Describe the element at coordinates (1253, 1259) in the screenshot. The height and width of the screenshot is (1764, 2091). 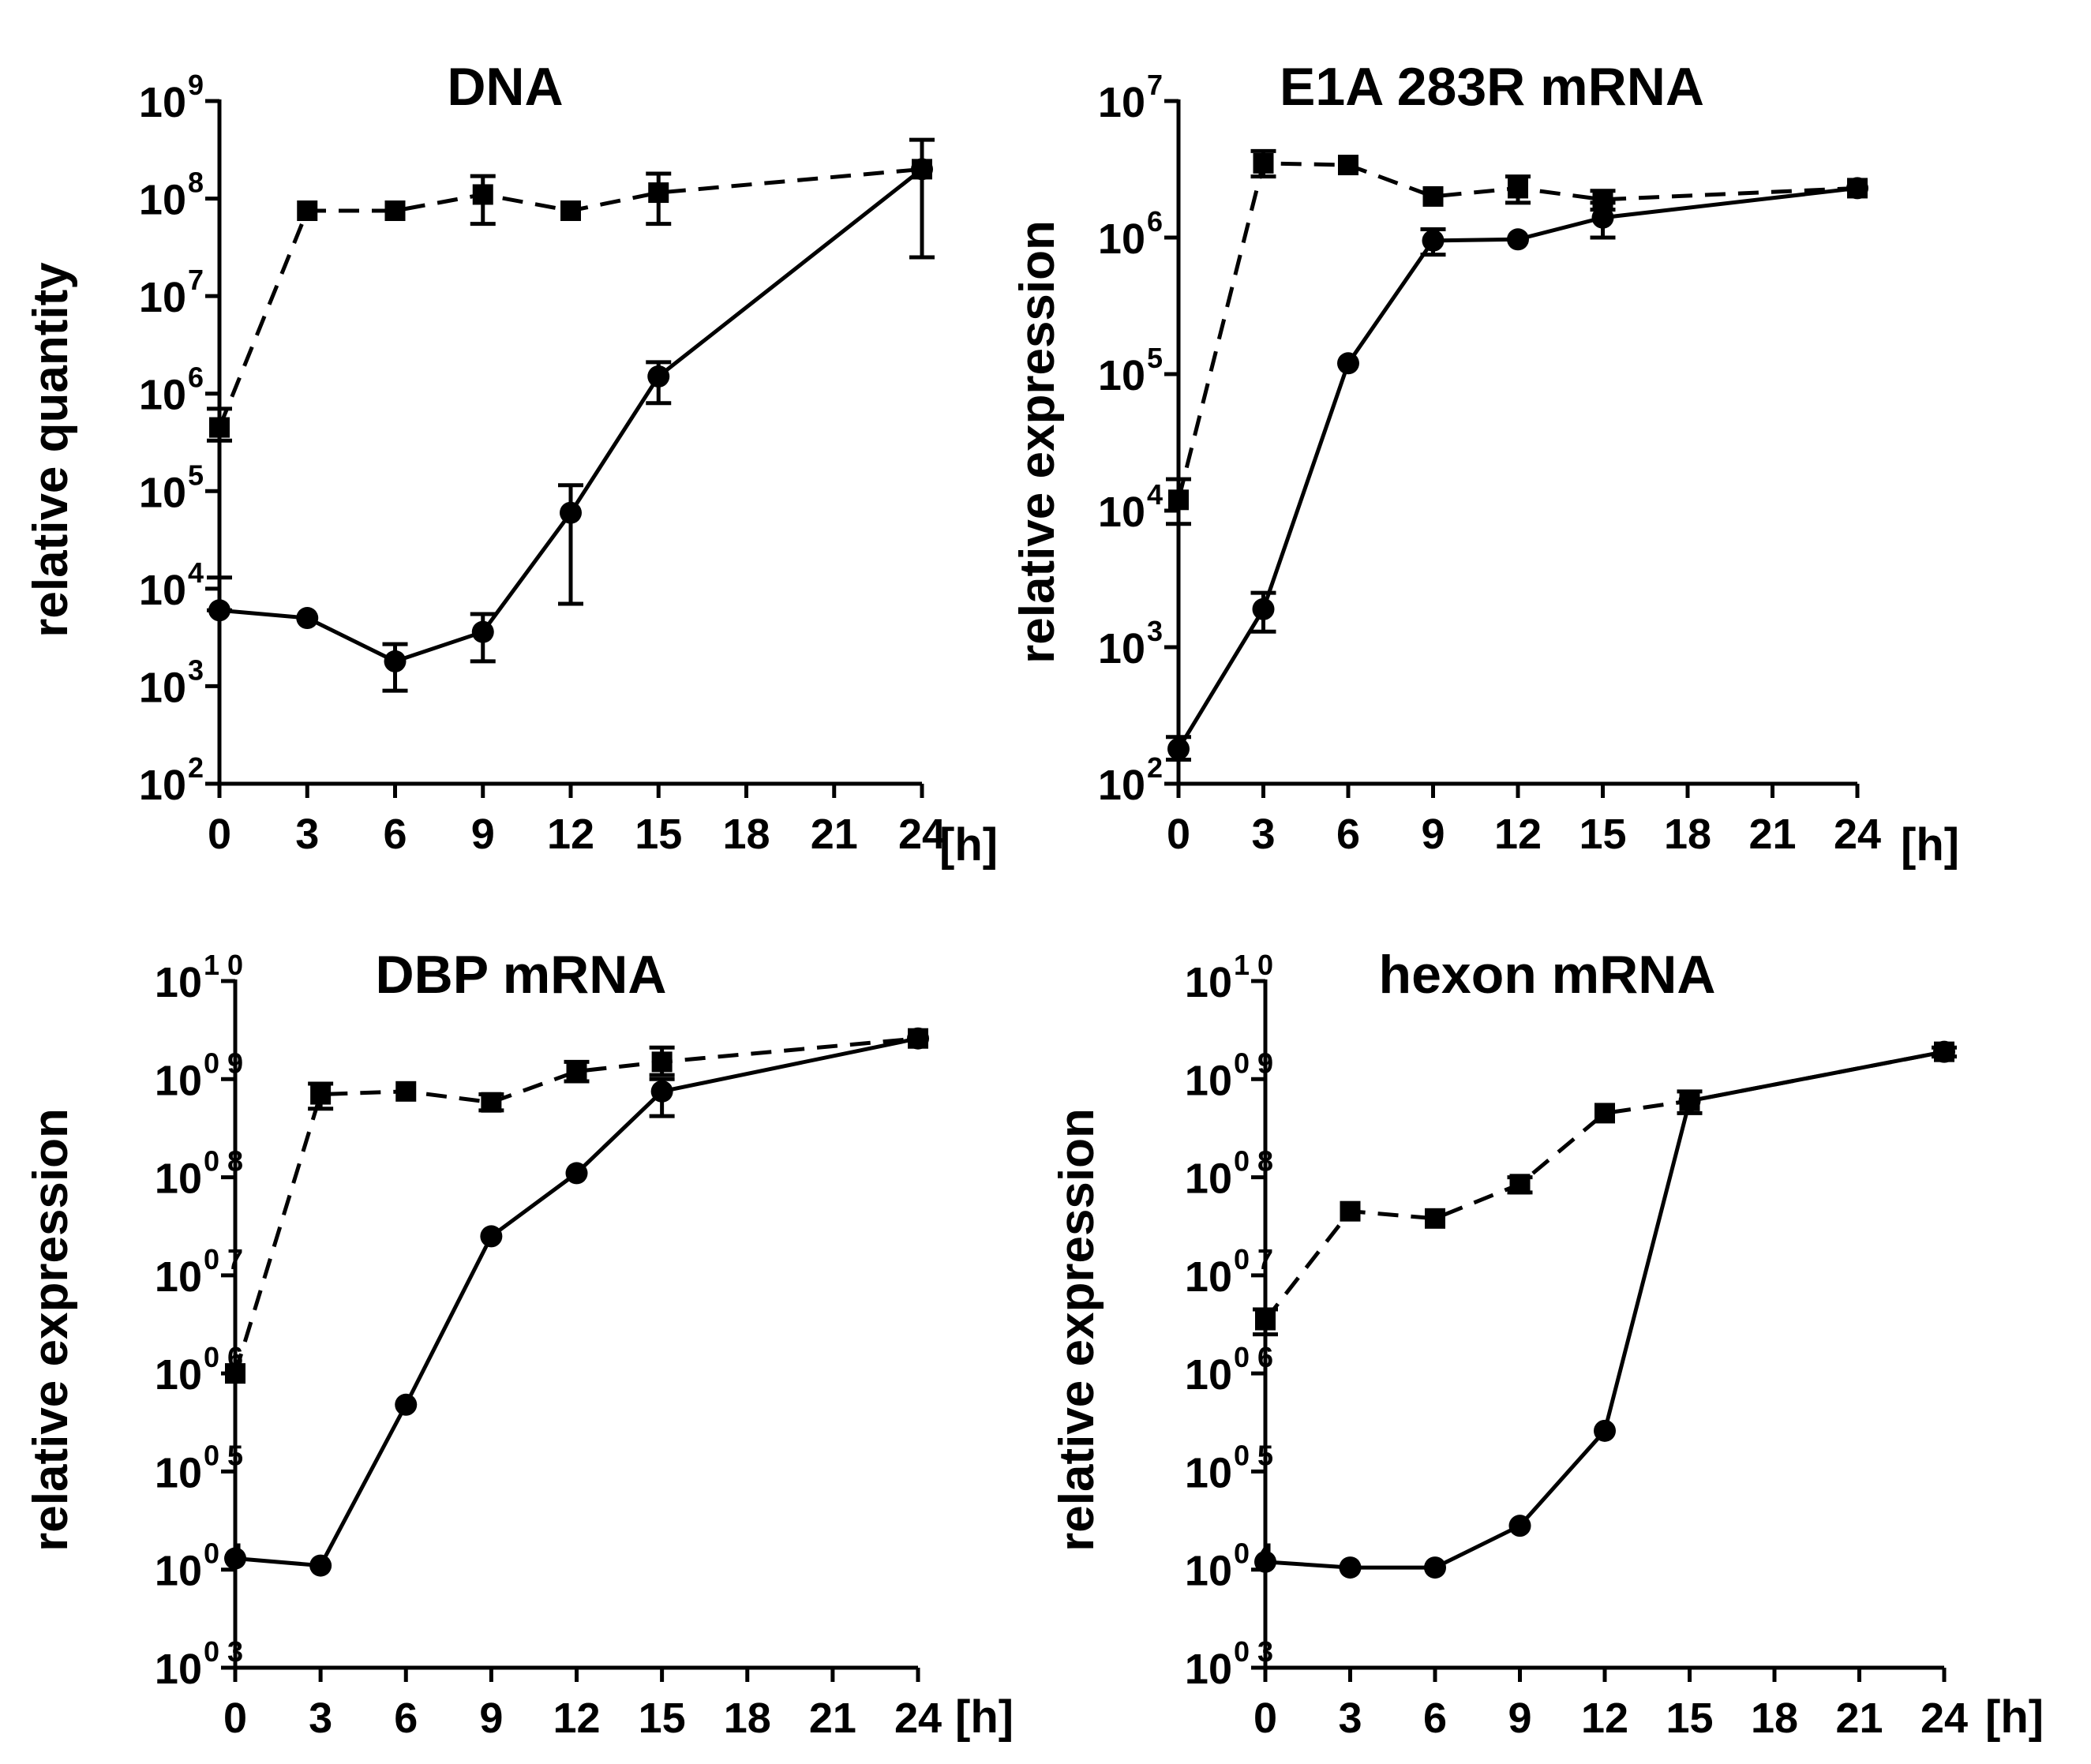
I see `y-tick-exponent: 0 7` at that location.